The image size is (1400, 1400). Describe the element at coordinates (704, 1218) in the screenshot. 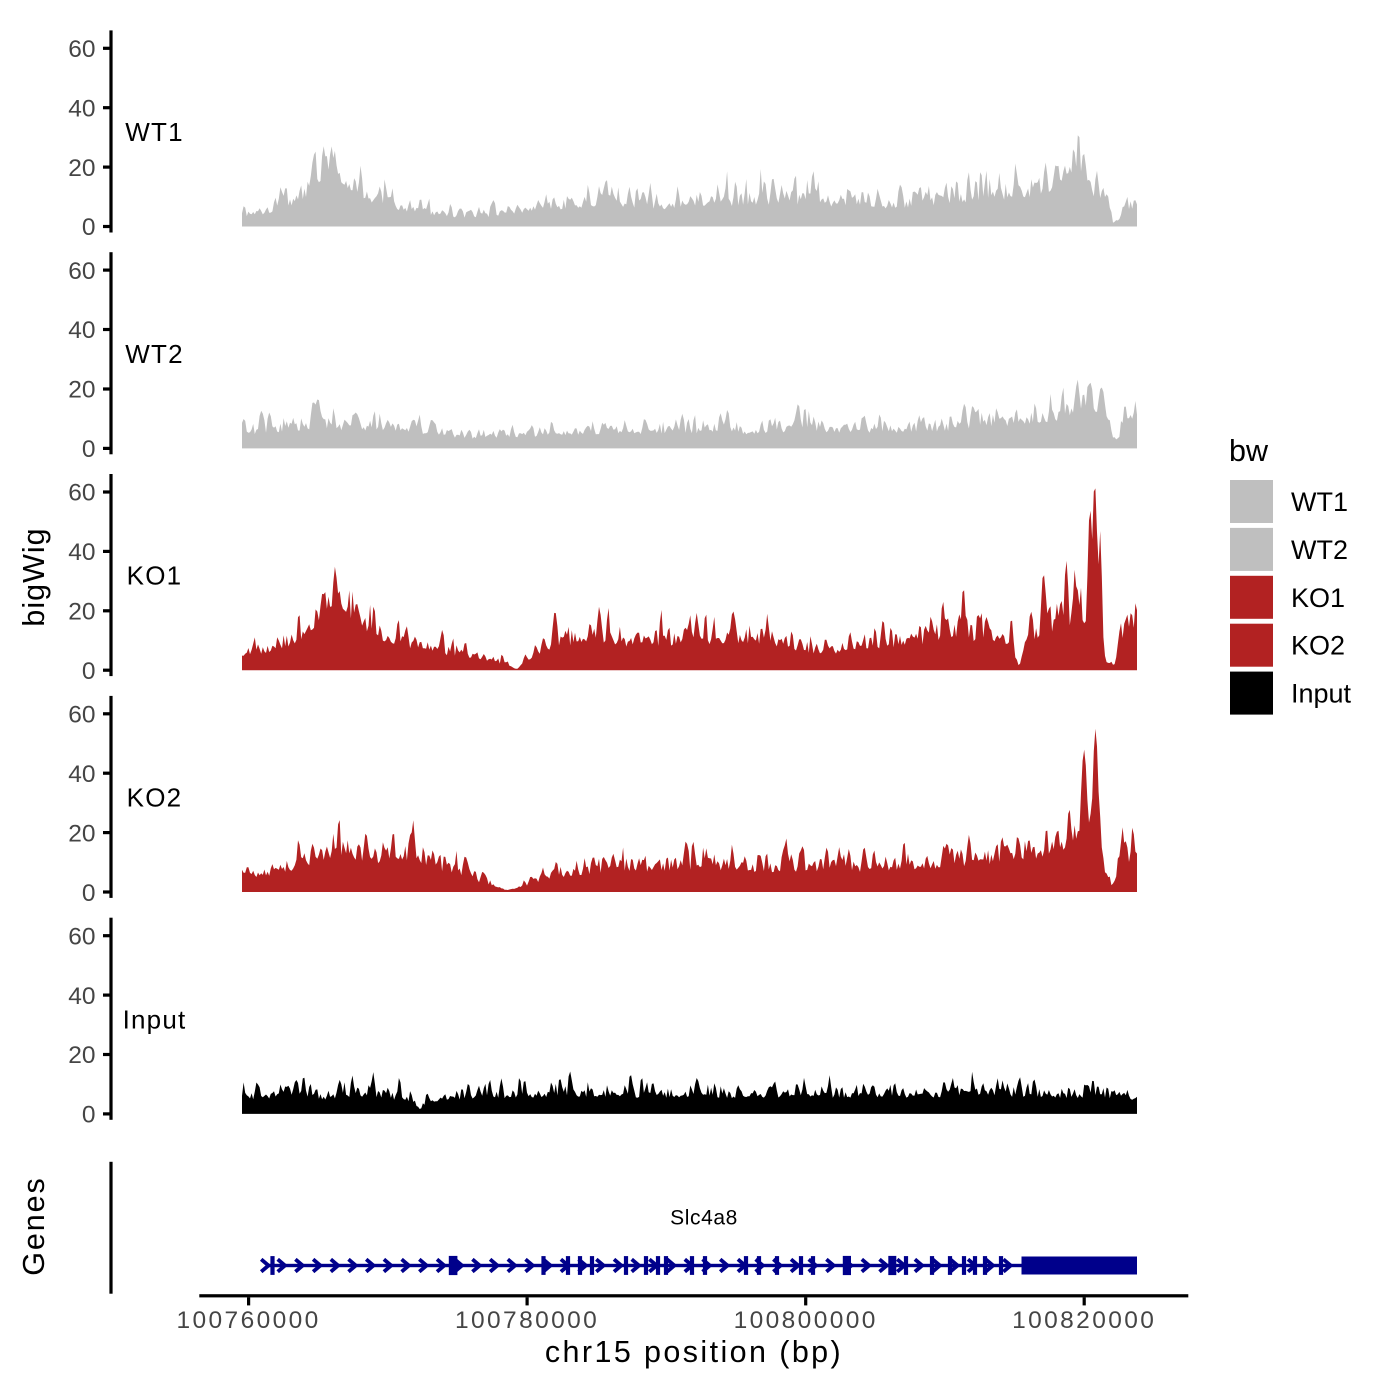

I see `svg-text: Slc4a8` at that location.